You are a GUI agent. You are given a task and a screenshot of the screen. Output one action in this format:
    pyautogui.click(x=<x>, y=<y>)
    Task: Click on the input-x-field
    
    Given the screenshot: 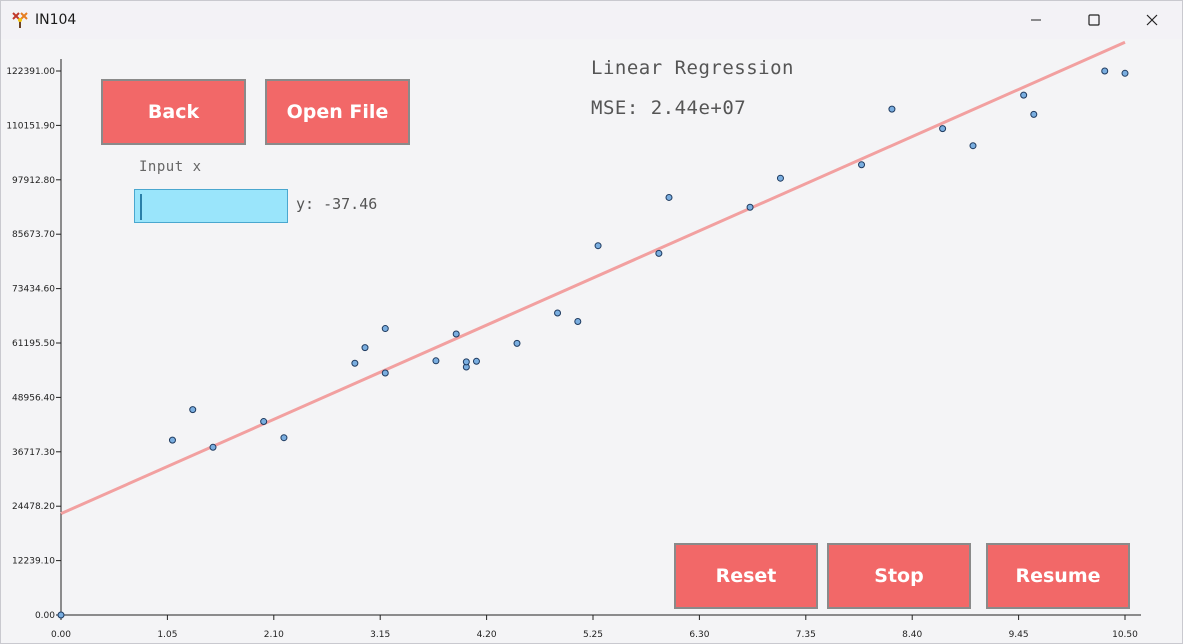 What is the action you would take?
    pyautogui.click(x=211, y=206)
    